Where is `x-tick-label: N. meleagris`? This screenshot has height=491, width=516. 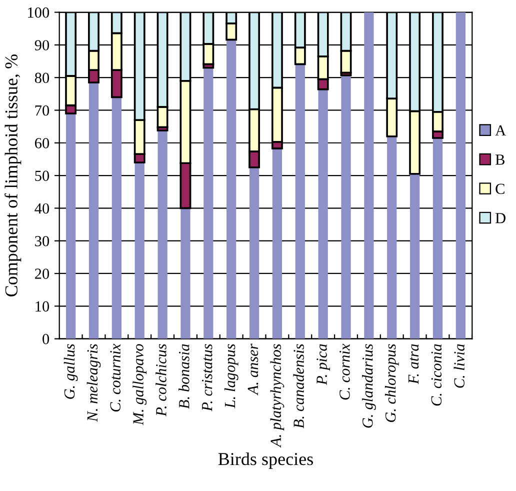 x-tick-label: N. meleagris is located at coordinates (93, 383).